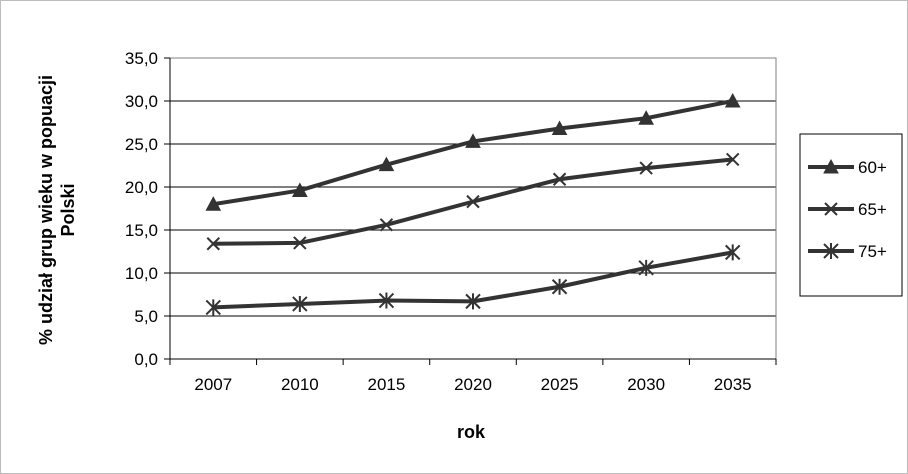 This screenshot has width=908, height=474. I want to click on x-tick-label: 2010, so click(300, 384).